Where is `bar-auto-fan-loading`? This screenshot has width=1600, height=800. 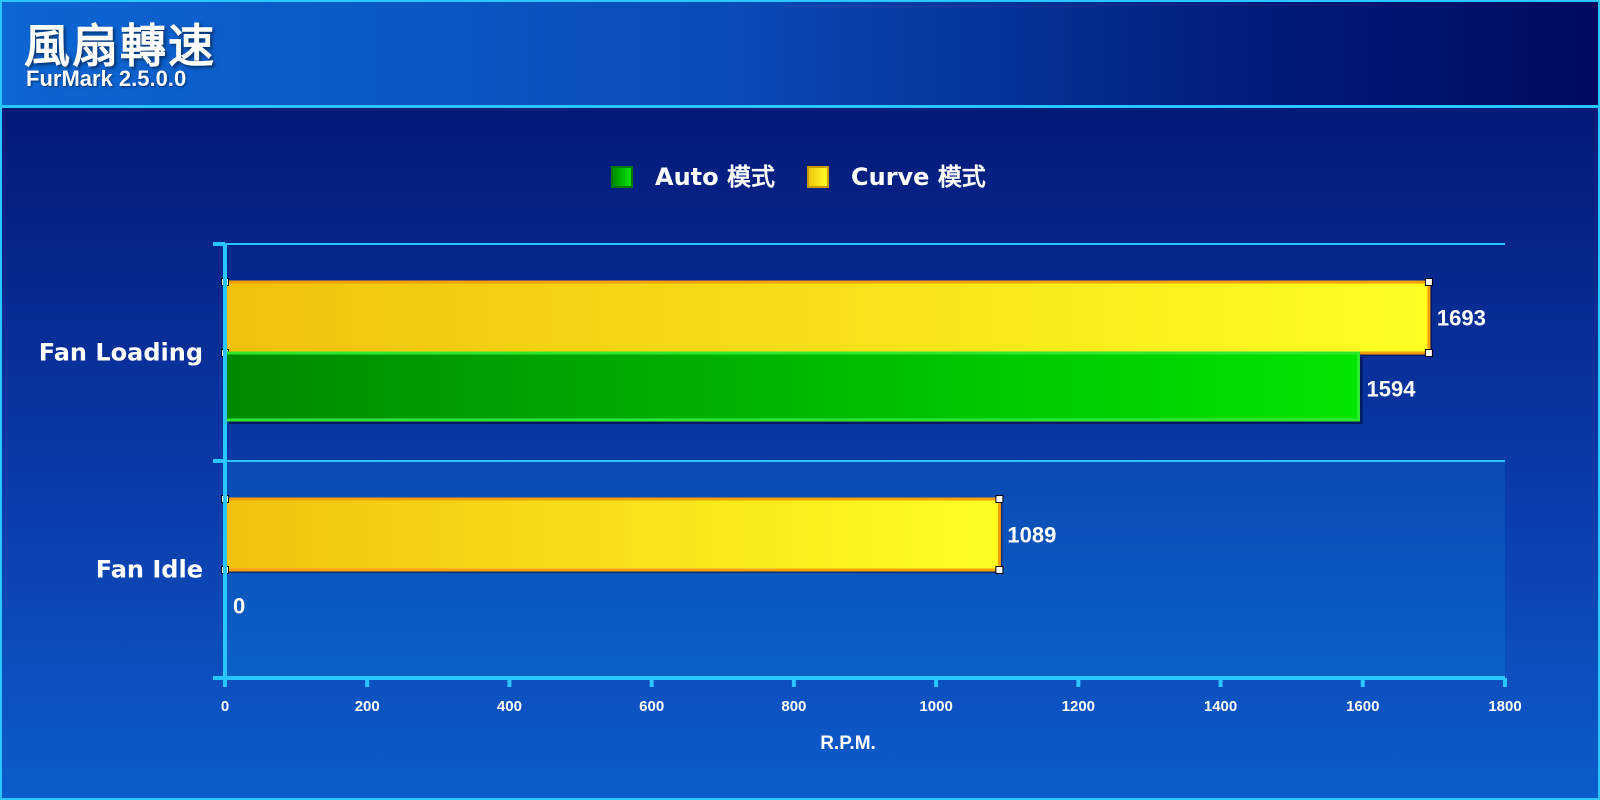 bar-auto-fan-loading is located at coordinates (792, 386).